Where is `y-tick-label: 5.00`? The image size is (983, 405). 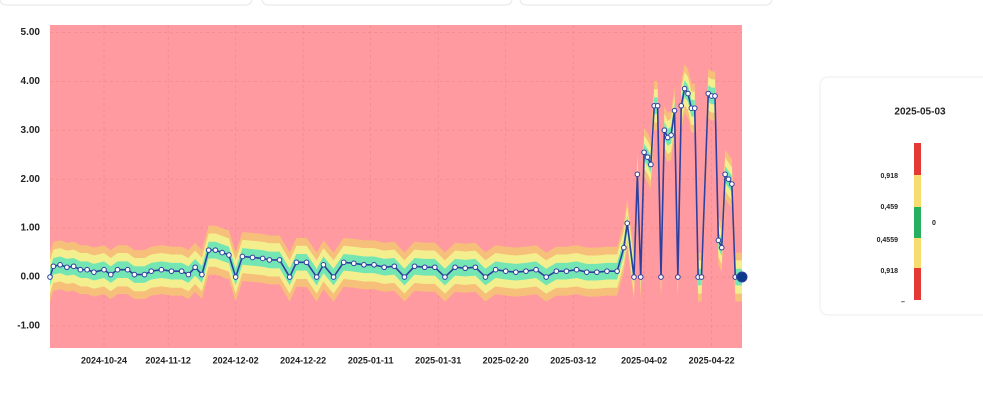 y-tick-label: 5.00 is located at coordinates (31, 32).